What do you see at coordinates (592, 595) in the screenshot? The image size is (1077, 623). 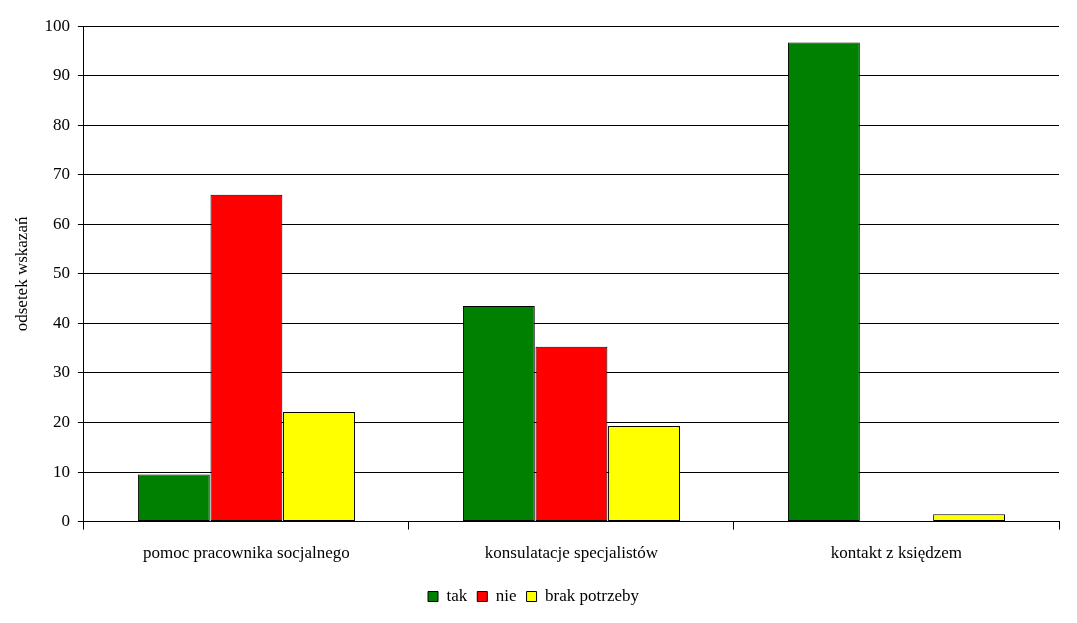 I see `legend-label: brak potrzeby` at bounding box center [592, 595].